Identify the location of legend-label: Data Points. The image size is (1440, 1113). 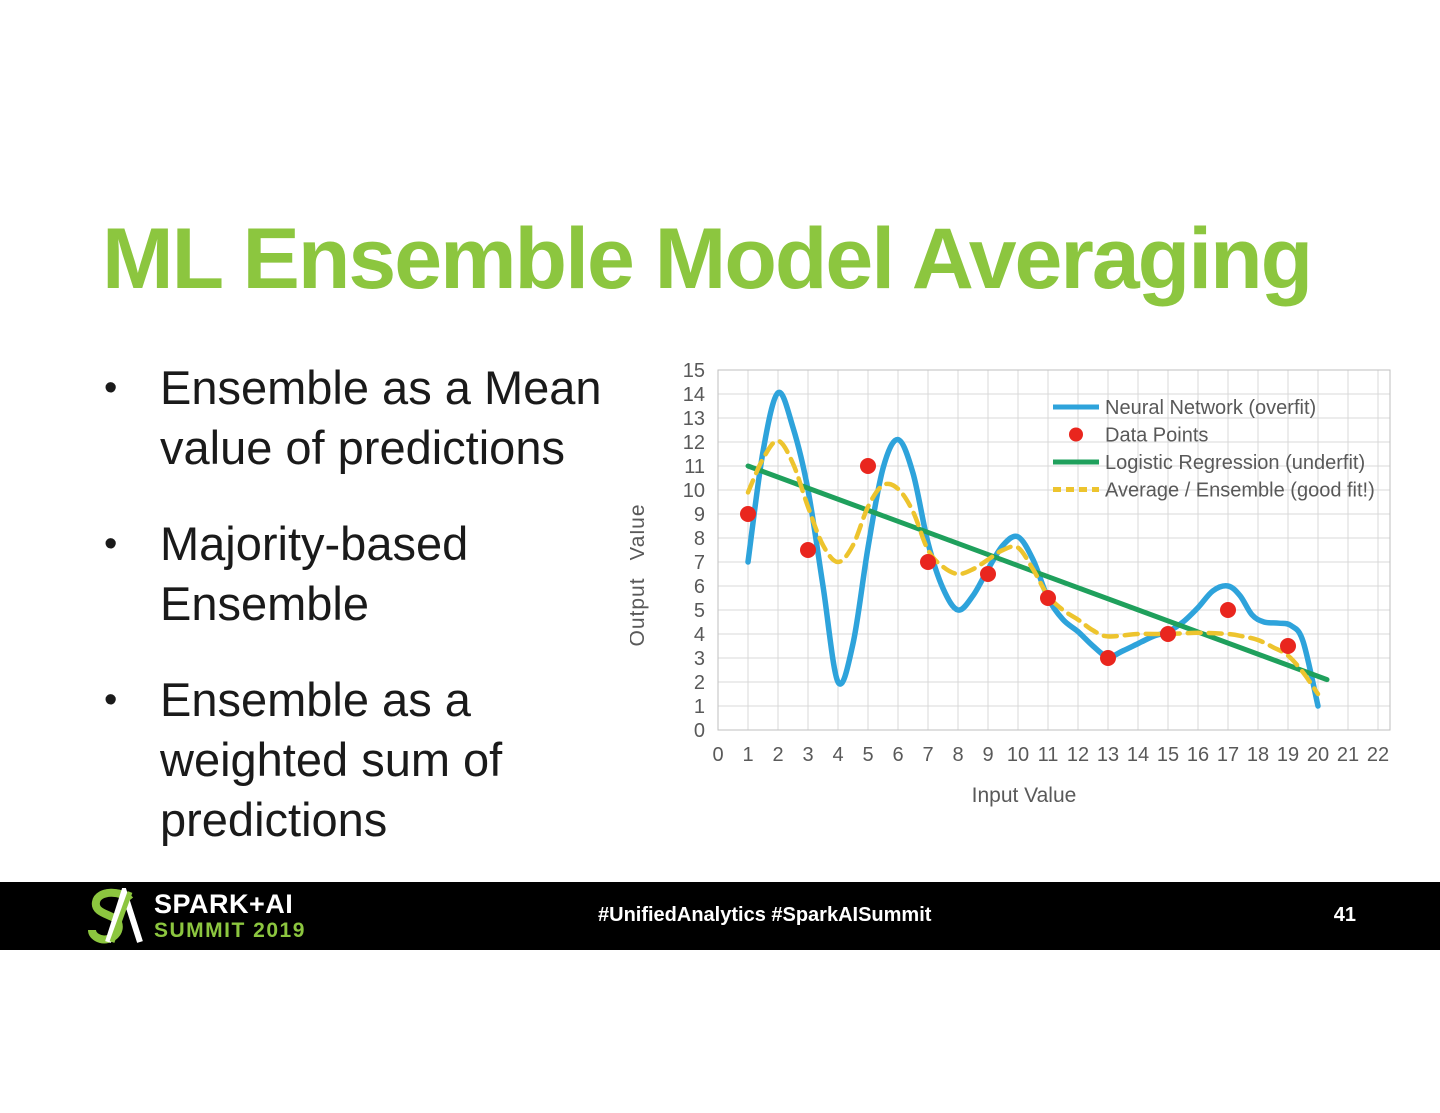
(1156, 436).